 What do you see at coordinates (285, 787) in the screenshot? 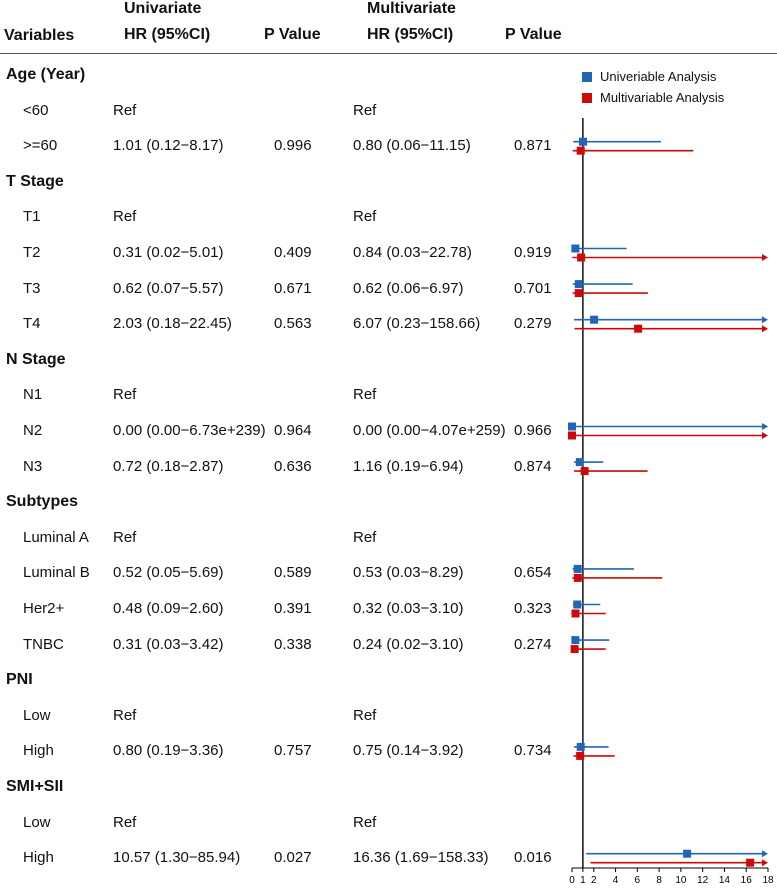
I see `group-row: SMI+SII` at bounding box center [285, 787].